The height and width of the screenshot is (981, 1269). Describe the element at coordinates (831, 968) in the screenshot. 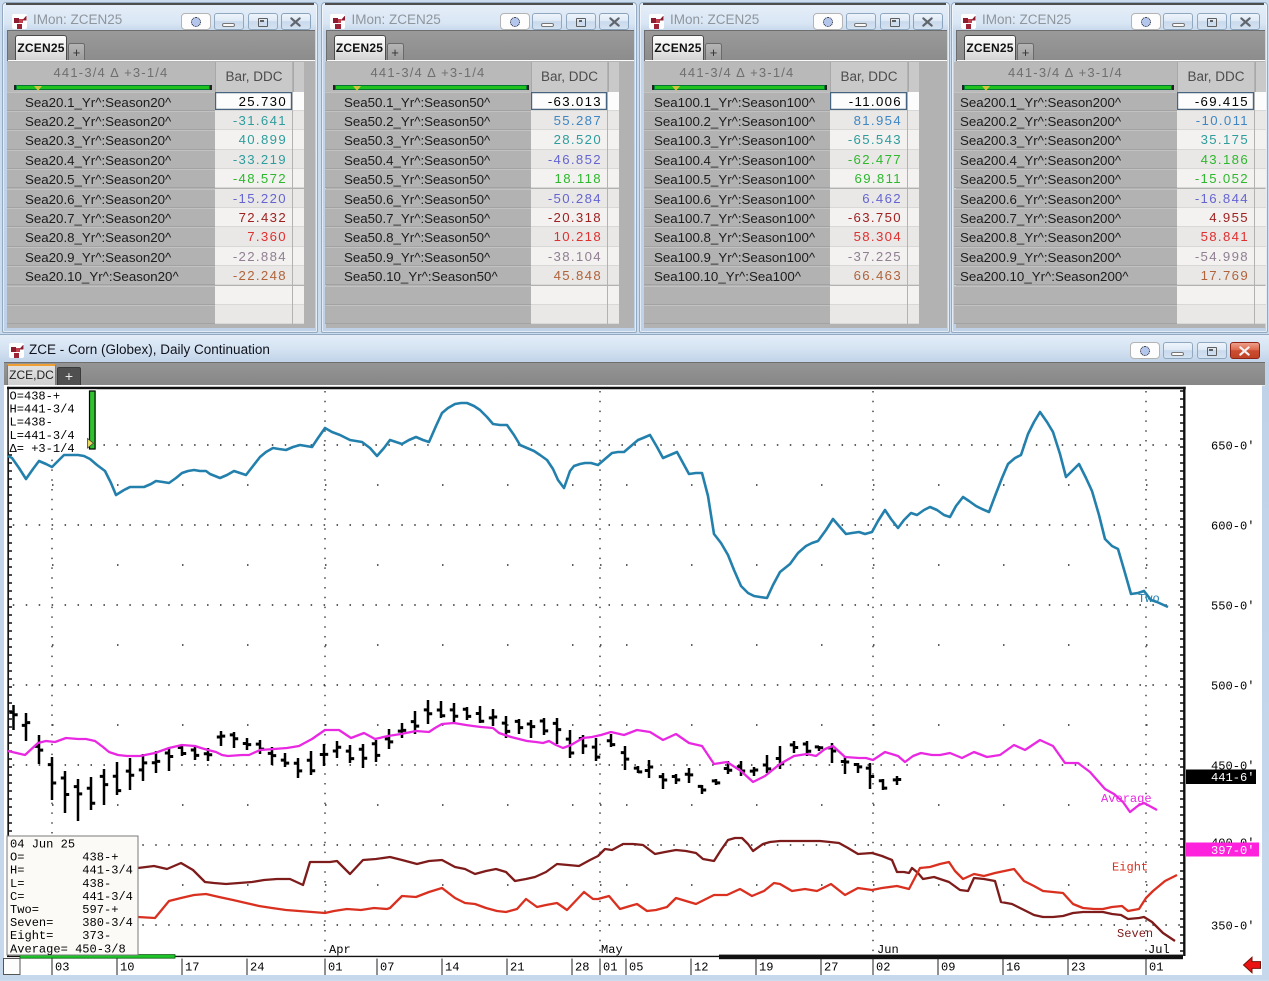

I see `svg-text: 27` at that location.